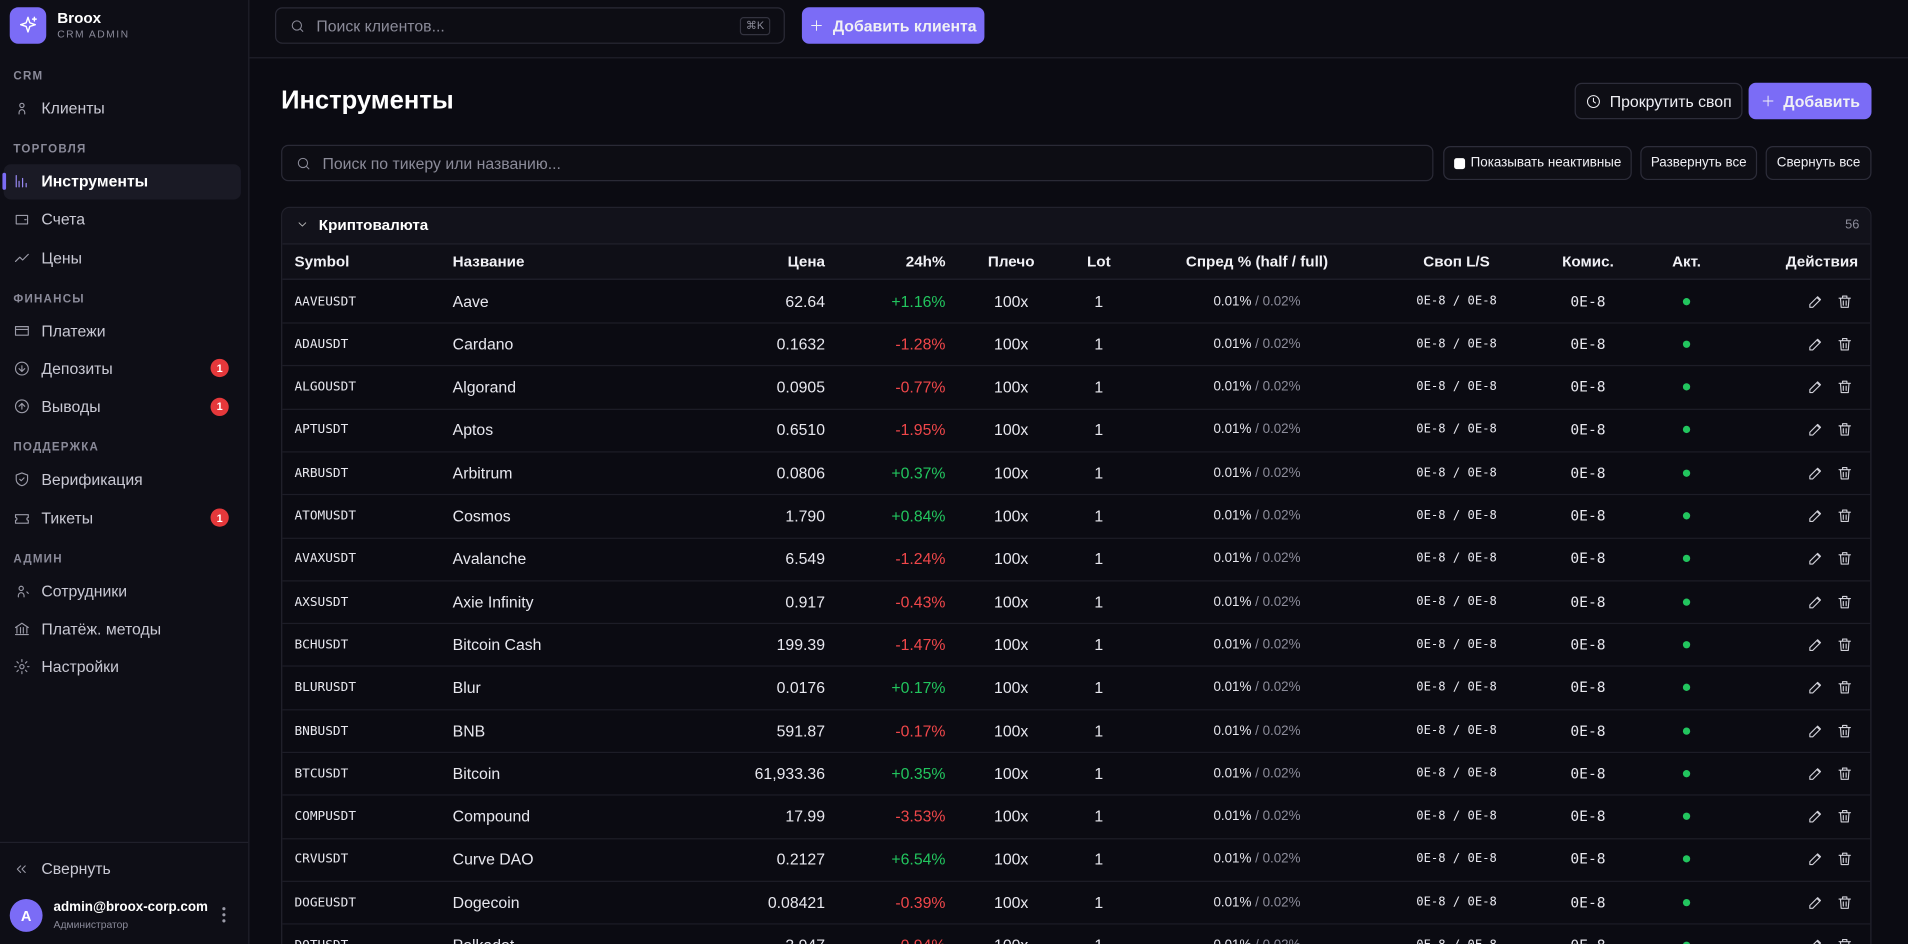  I want to click on nav-item: Счета, so click(63, 219).